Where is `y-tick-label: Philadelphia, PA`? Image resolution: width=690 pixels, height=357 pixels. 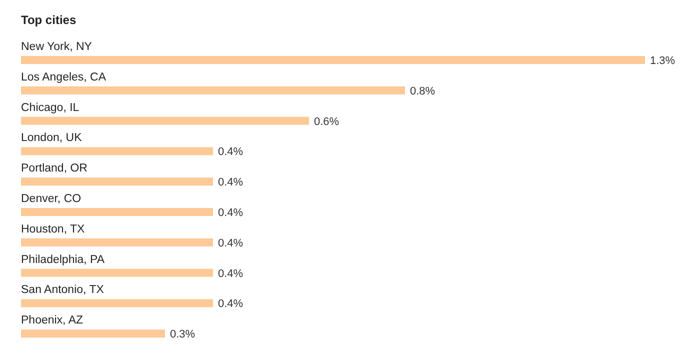 y-tick-label: Philadelphia, PA is located at coordinates (63, 260).